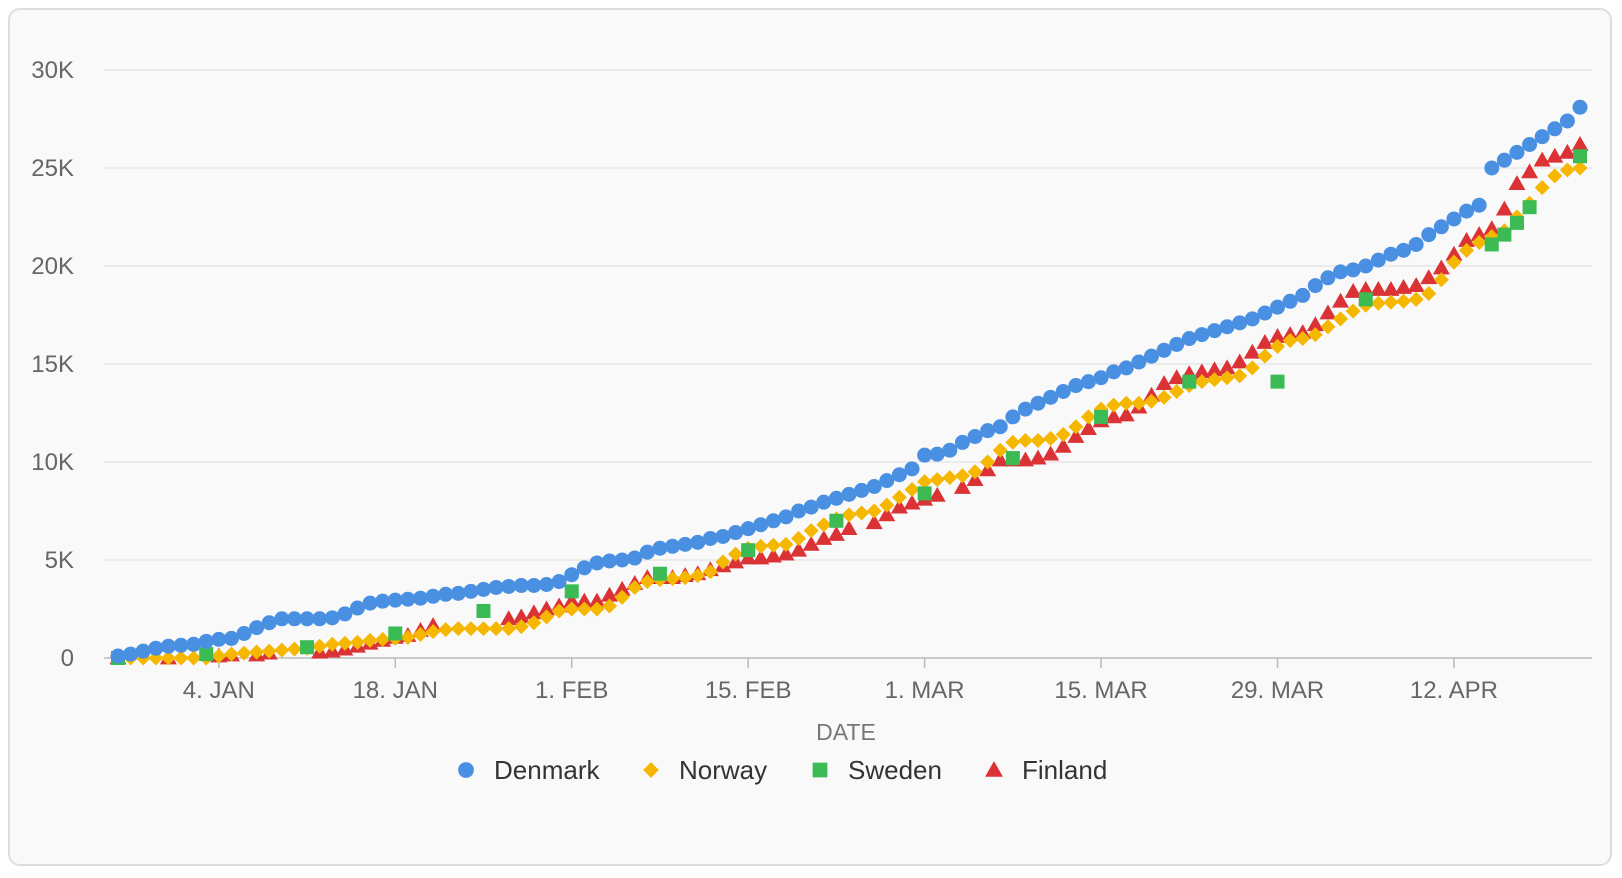 The height and width of the screenshot is (878, 1622). Describe the element at coordinates (1100, 690) in the screenshot. I see `x-tick-label: 15. MAR` at that location.